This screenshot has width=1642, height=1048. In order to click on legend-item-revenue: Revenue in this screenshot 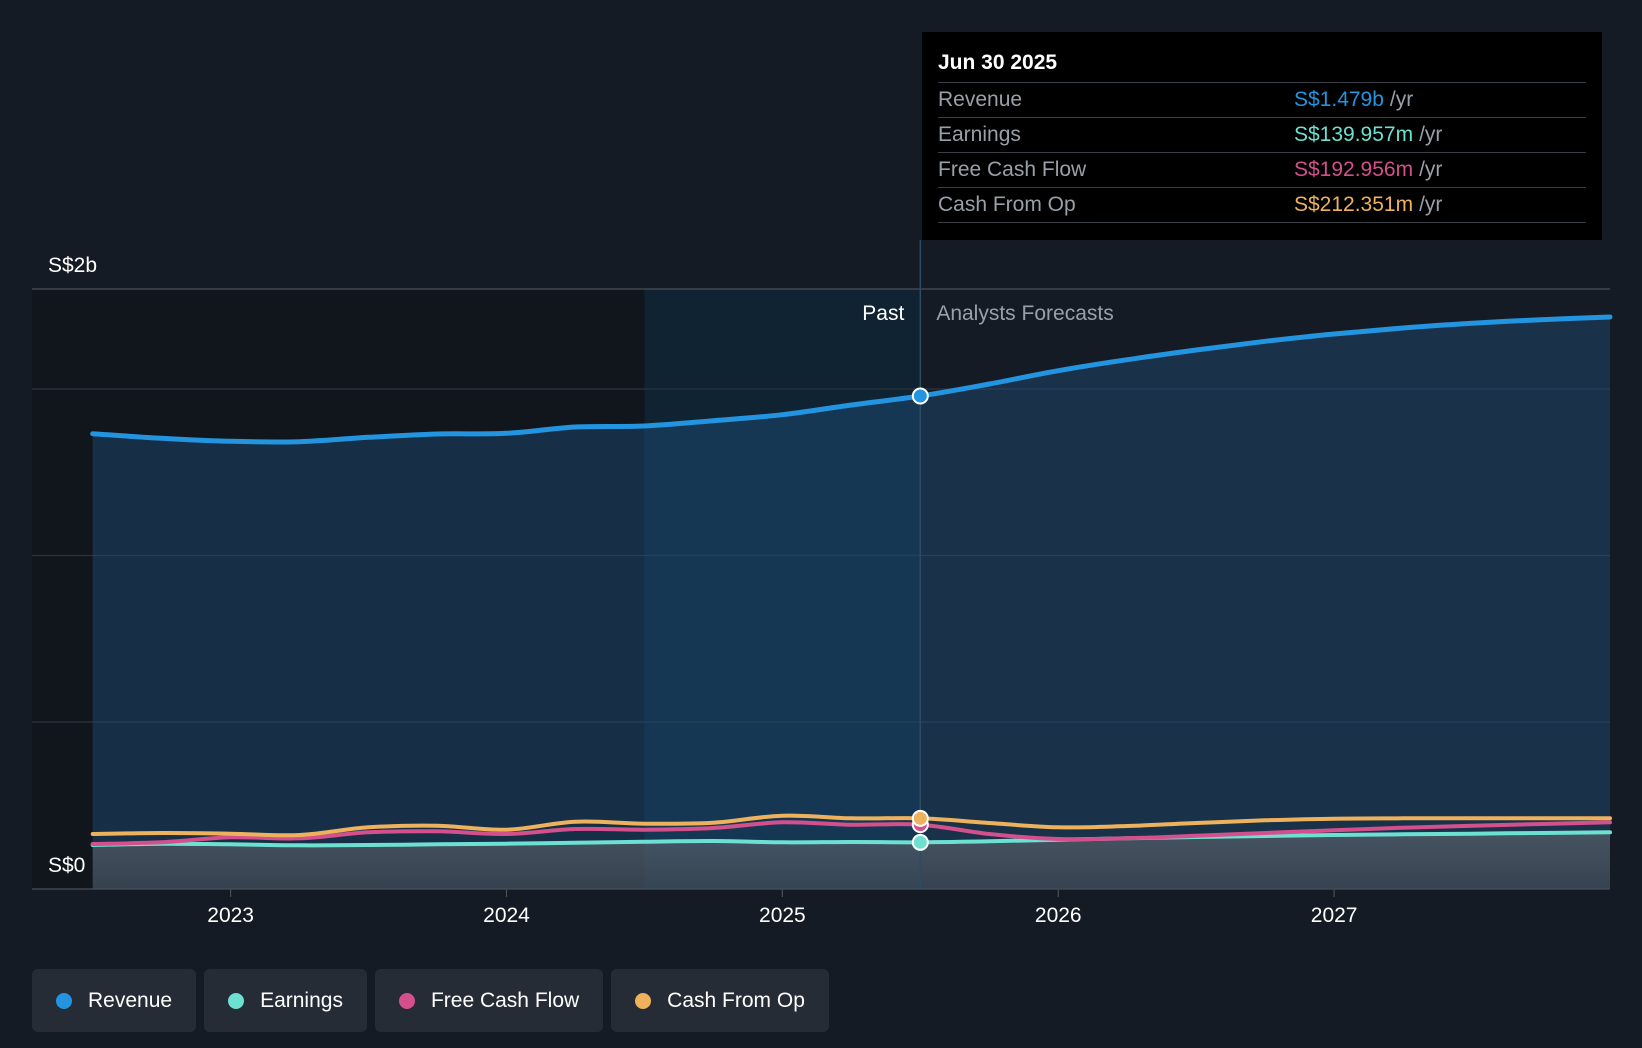, I will do `click(114, 1000)`.